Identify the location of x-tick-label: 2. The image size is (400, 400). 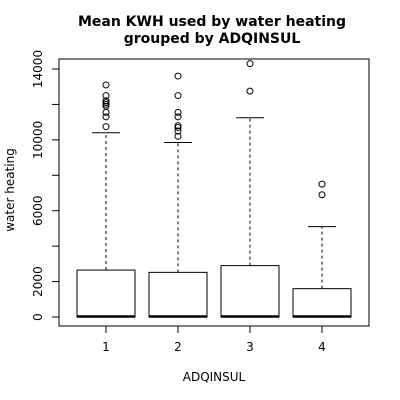
(178, 347).